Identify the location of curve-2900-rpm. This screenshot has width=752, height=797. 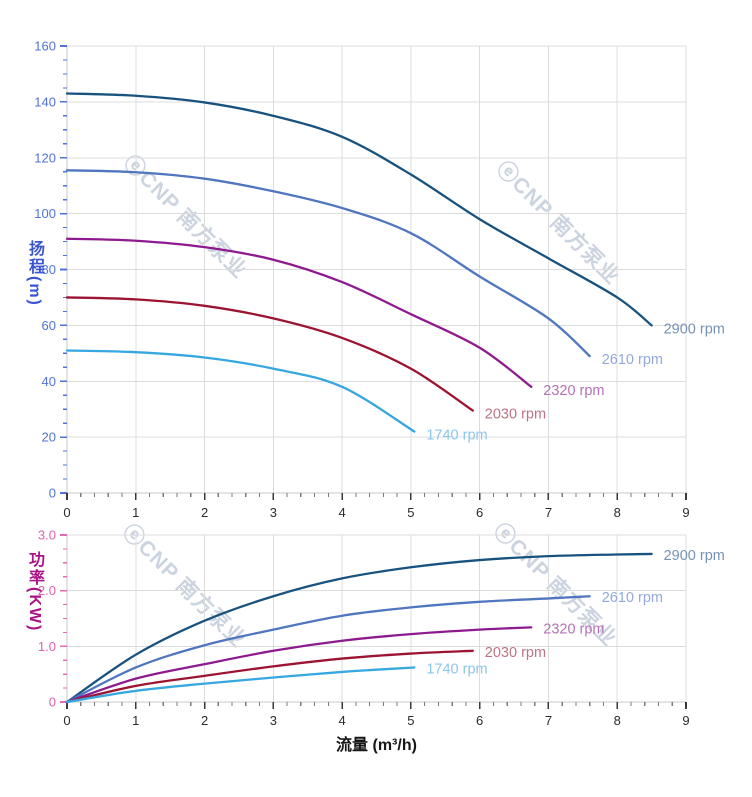
(359, 628).